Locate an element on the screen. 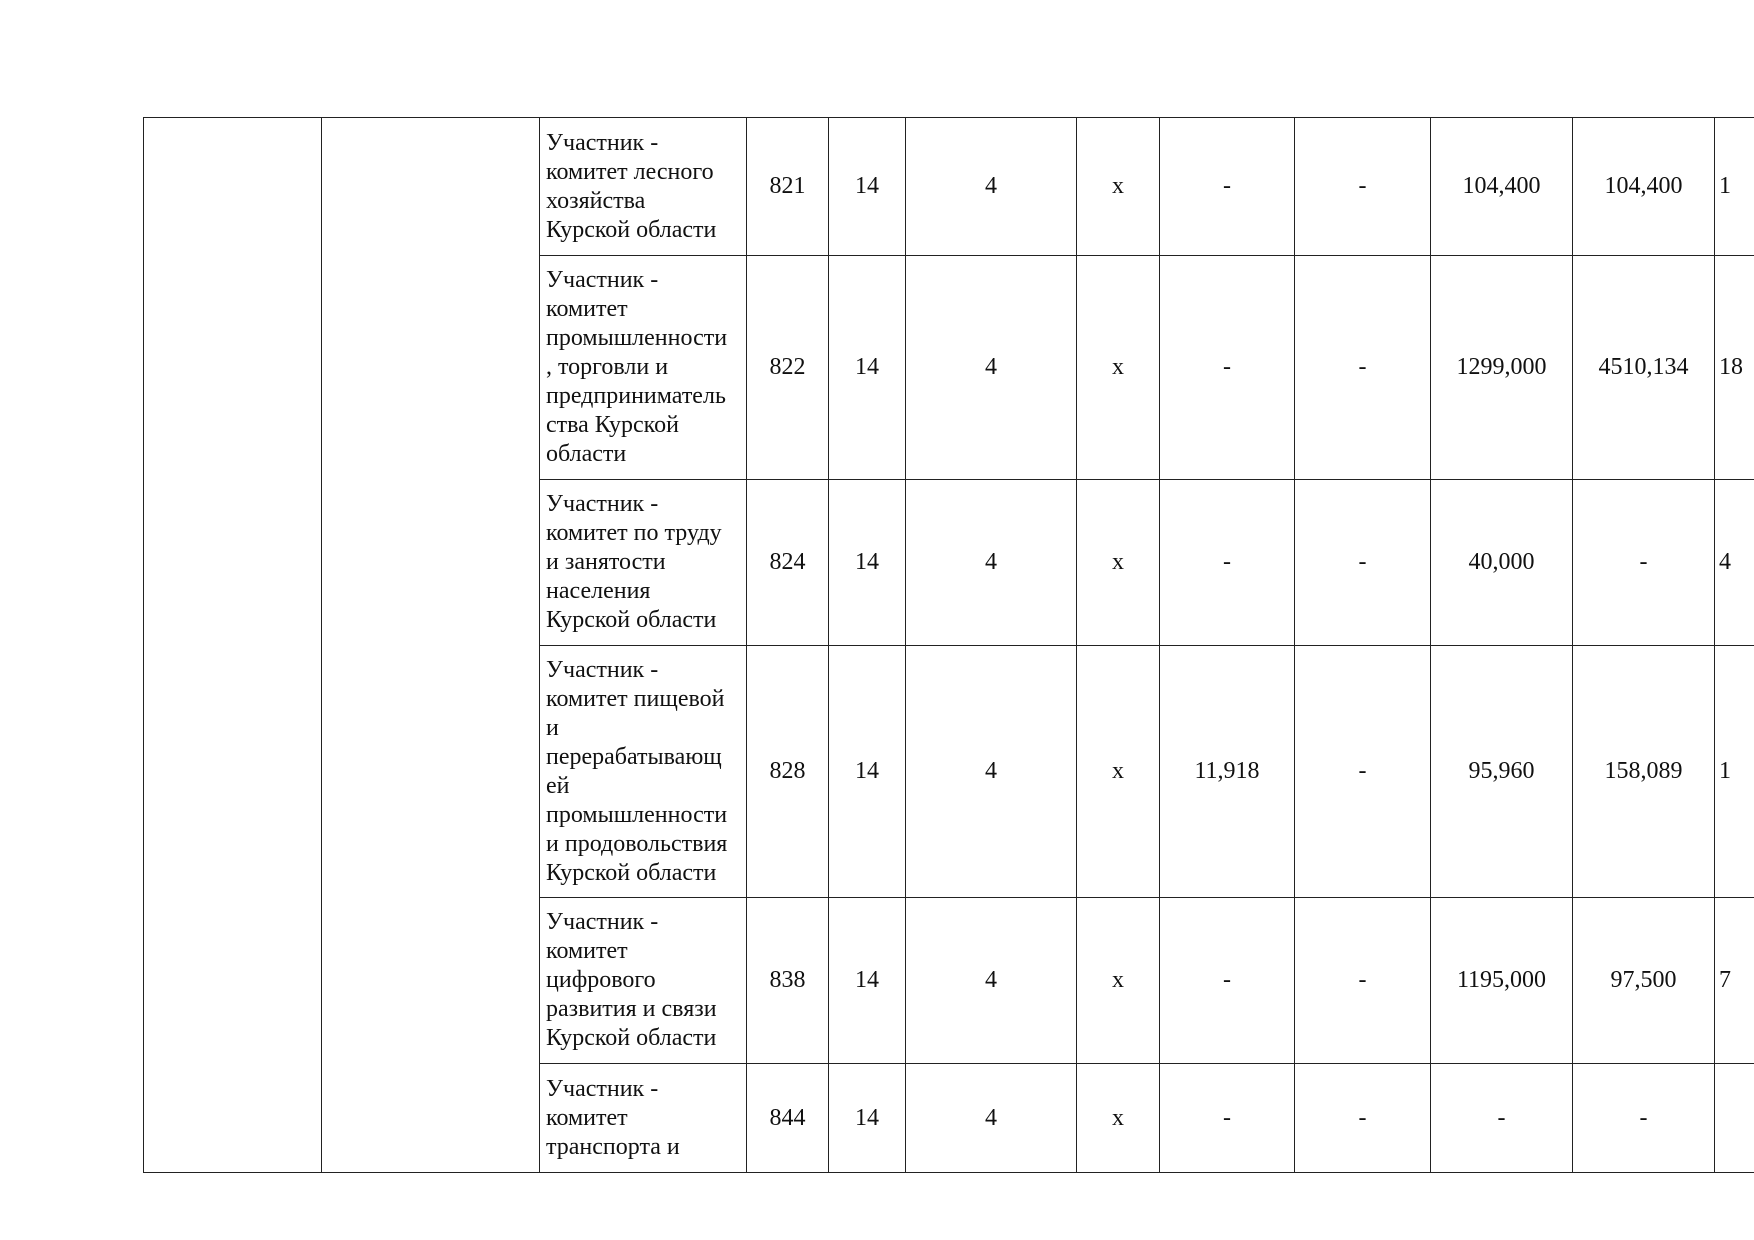 The height and width of the screenshot is (1240, 1754). table-row: Участник - комитет транспорта и 844 14 4 x - - - - is located at coordinates (949, 1118).